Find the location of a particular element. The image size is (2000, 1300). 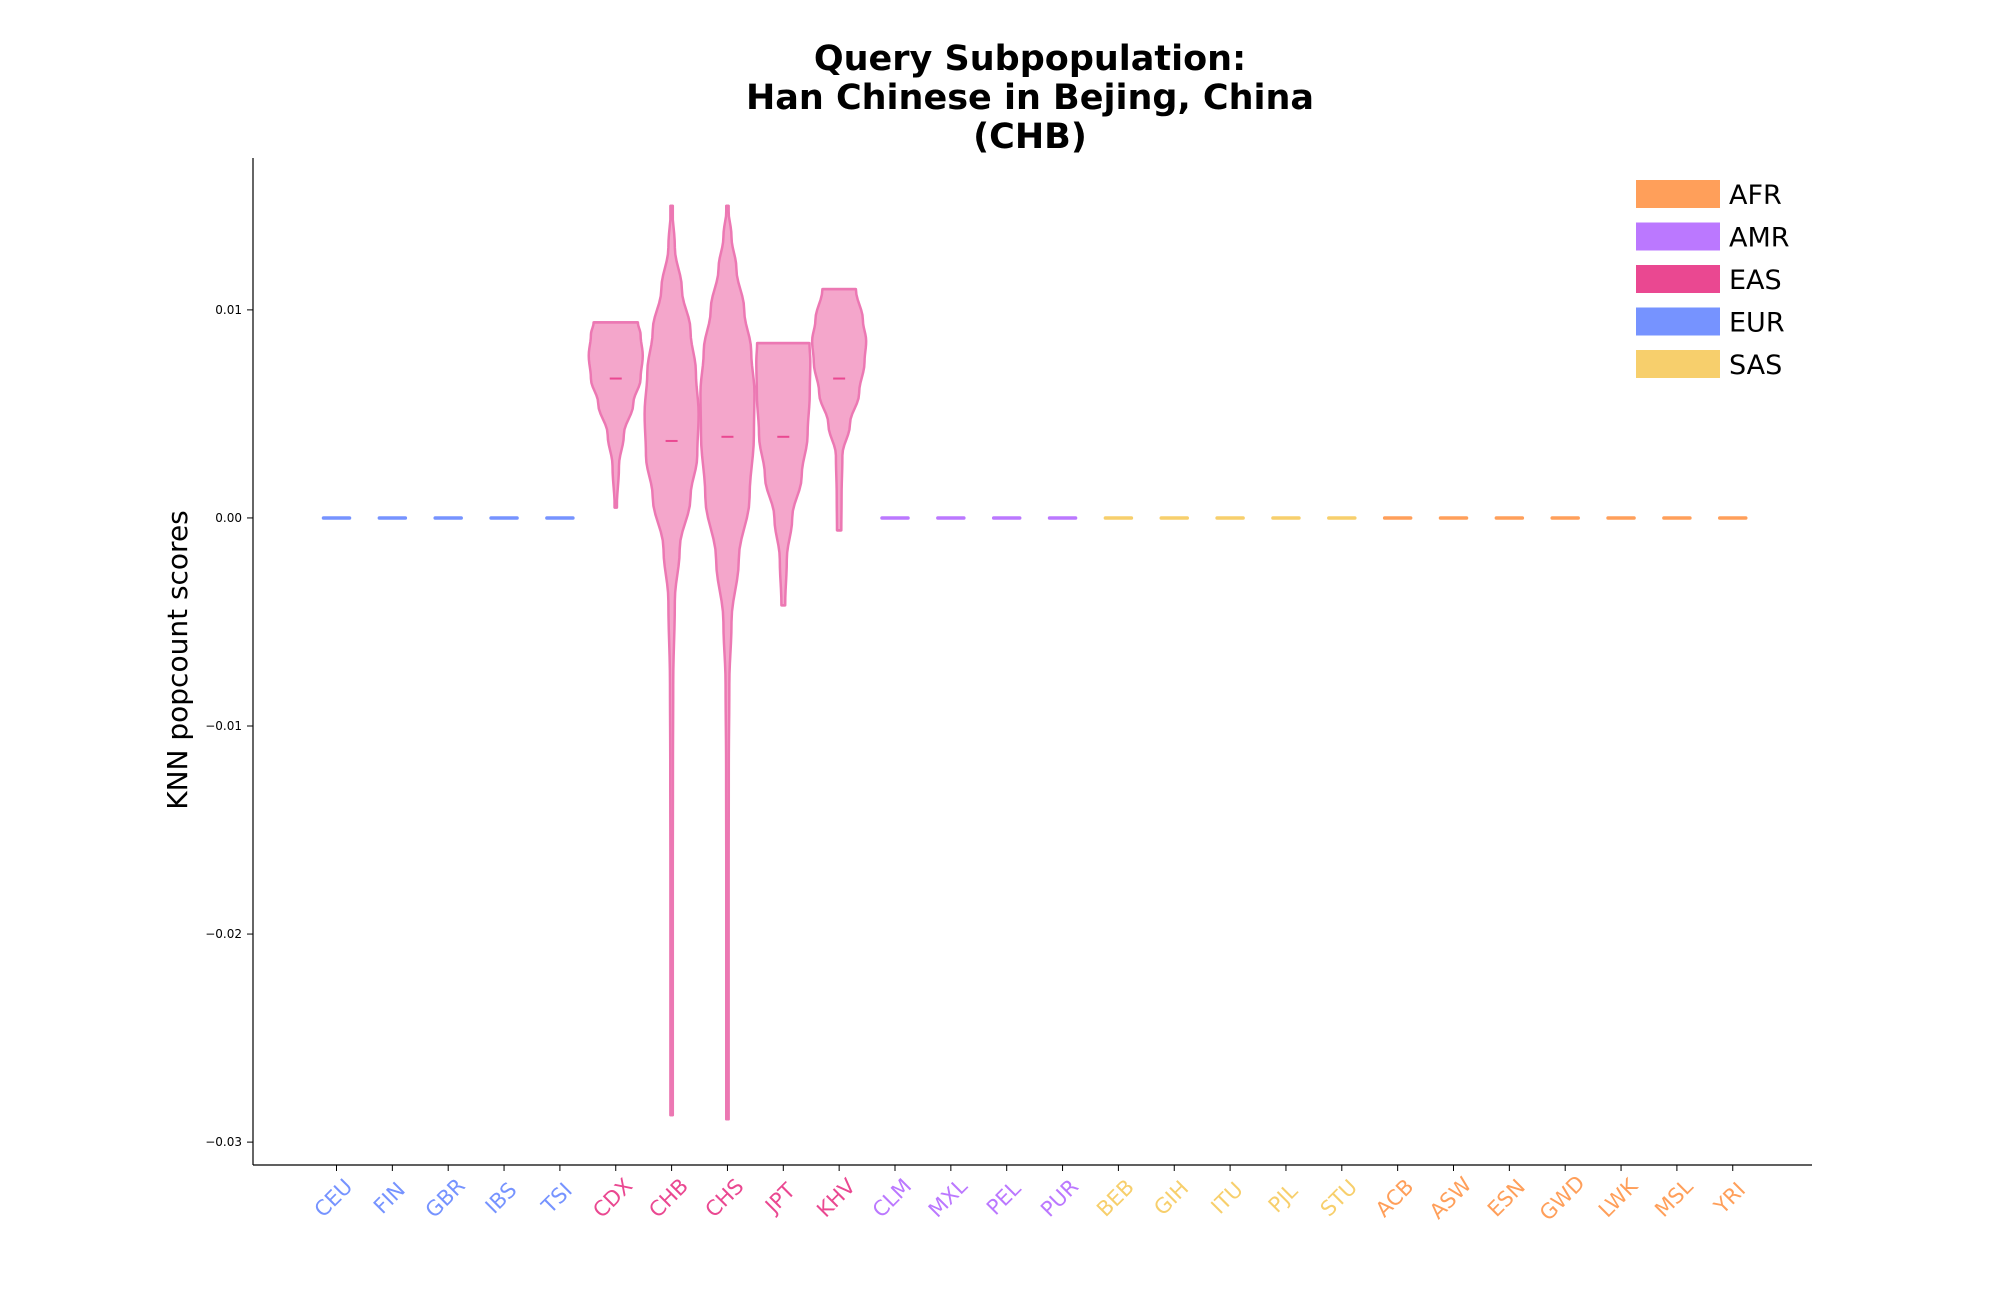

title-line-1: Query Subpopulation: is located at coordinates (1030, 59).